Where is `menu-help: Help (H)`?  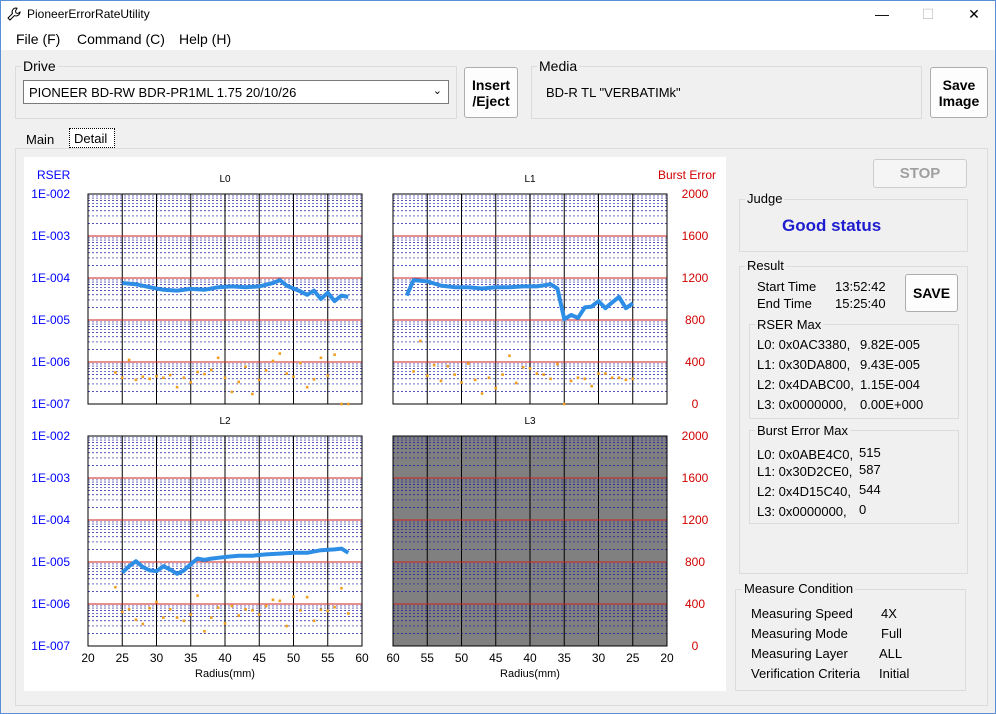 menu-help: Help (H) is located at coordinates (205, 39).